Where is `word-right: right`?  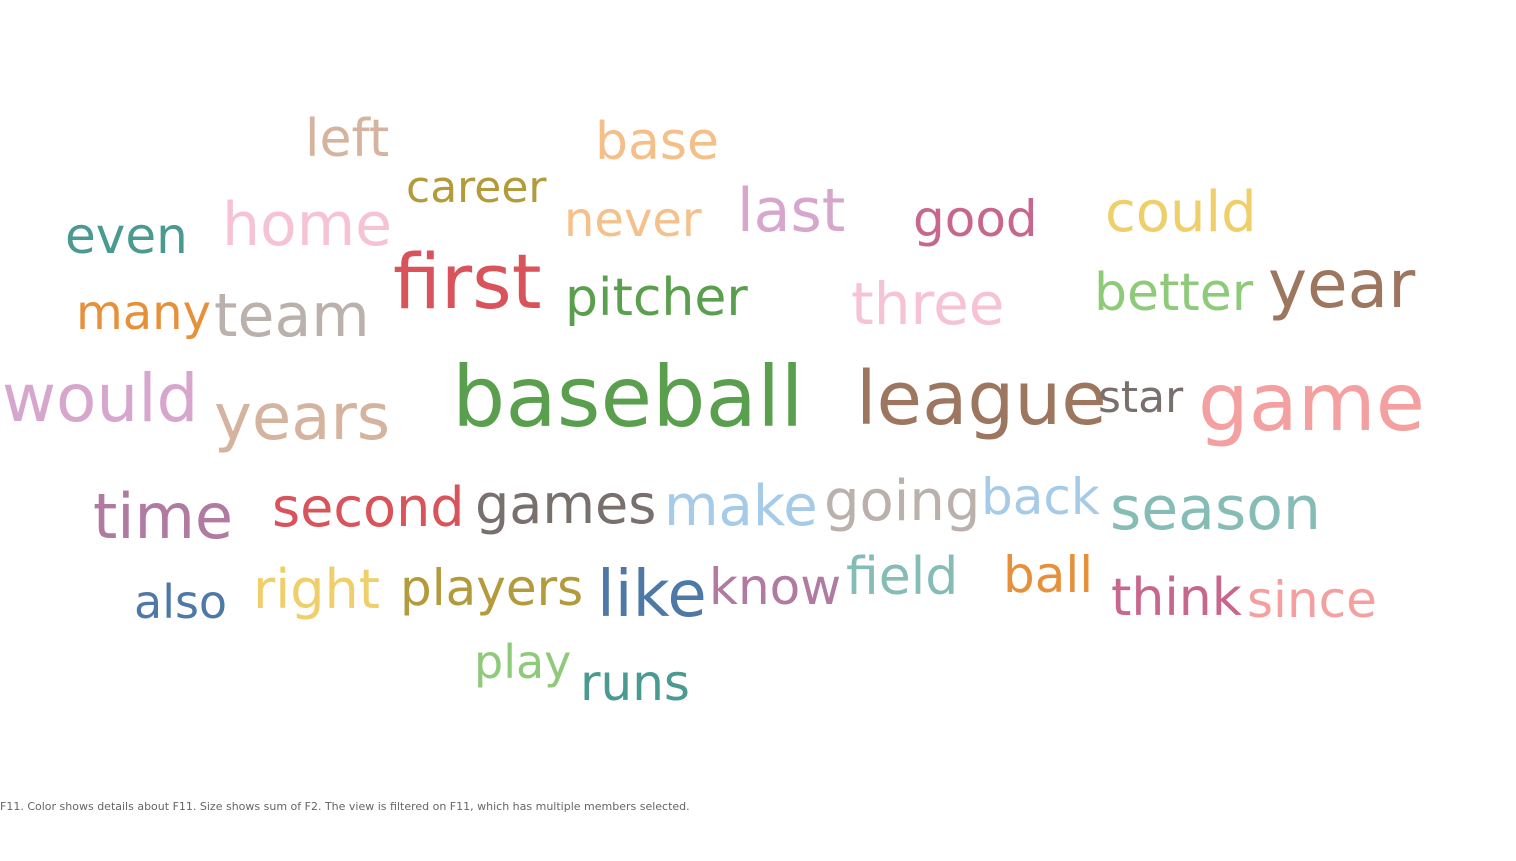
word-right: right is located at coordinates (316, 589).